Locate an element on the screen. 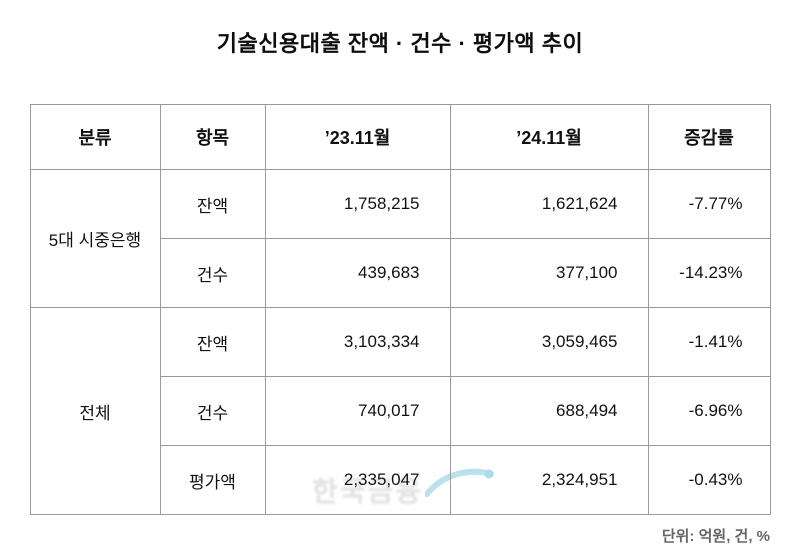 Image resolution: width=800 pixels, height=559 pixels. change-cell: -7.77% is located at coordinates (709, 204).